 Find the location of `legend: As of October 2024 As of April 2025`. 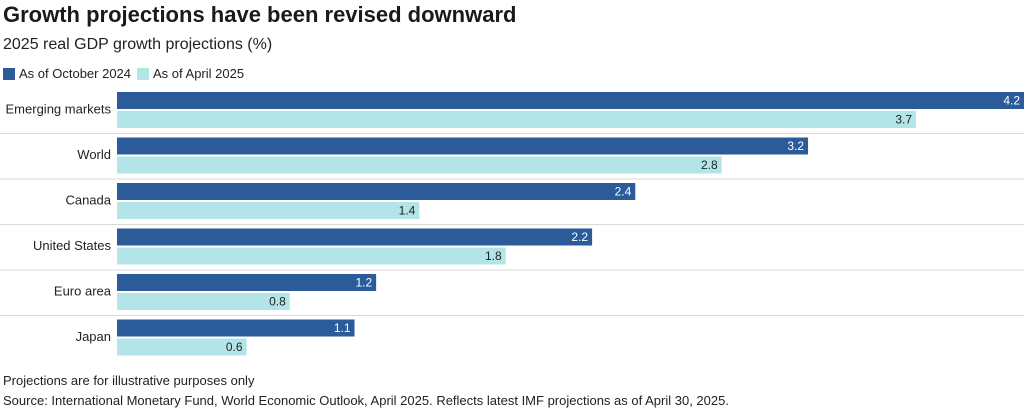

legend: As of October 2024 As of April 2025 is located at coordinates (126, 73).